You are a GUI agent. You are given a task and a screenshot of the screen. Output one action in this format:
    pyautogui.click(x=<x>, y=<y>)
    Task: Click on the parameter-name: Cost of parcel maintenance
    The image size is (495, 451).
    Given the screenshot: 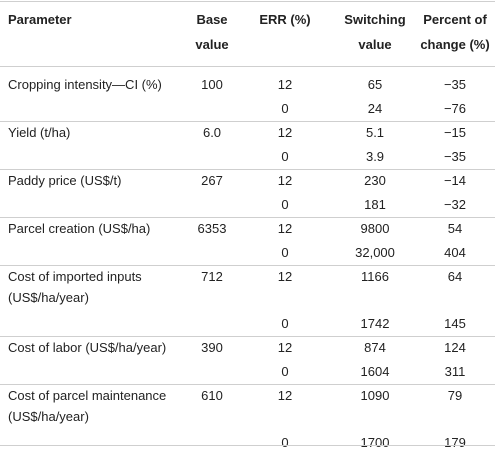 What is the action you would take?
    pyautogui.click(x=87, y=395)
    